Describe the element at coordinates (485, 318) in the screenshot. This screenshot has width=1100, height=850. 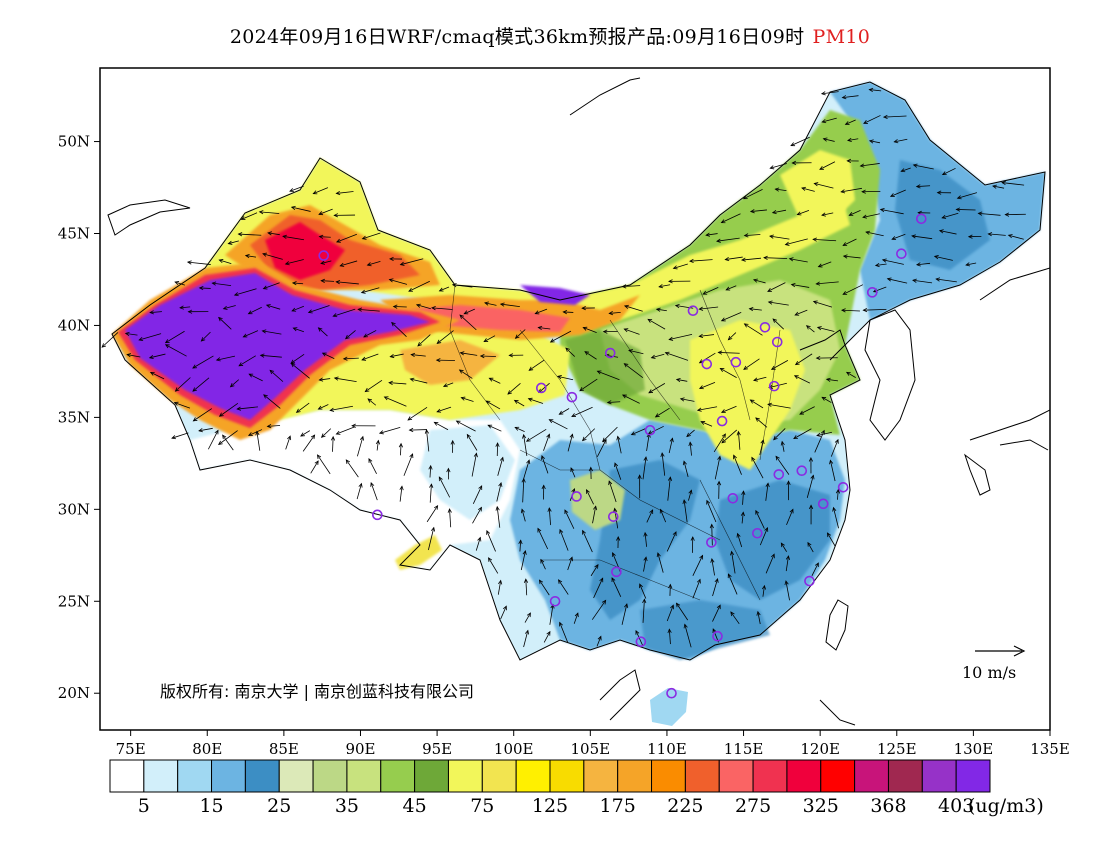
I see `gobi-red-band` at that location.